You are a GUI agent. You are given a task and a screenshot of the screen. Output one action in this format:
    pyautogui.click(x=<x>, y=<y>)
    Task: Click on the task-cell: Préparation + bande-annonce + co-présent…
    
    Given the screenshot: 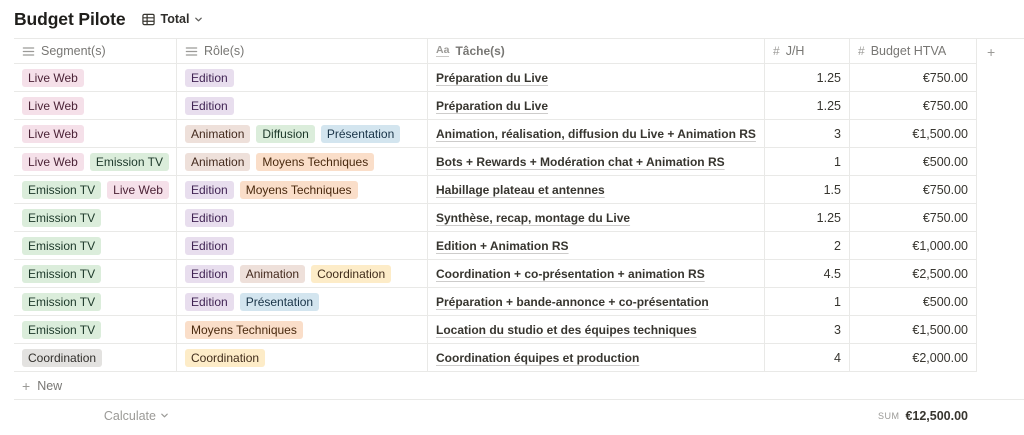 What is the action you would take?
    pyautogui.click(x=596, y=302)
    